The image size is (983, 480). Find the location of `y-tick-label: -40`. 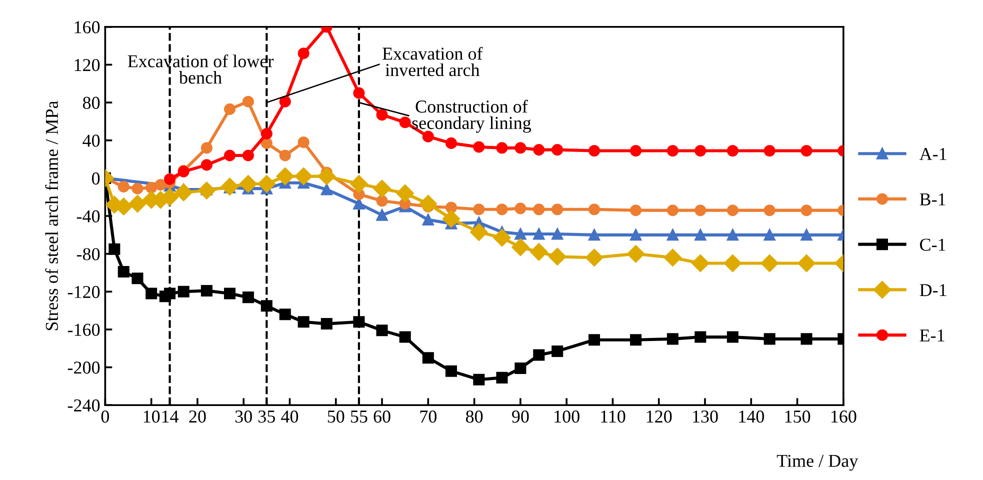

y-tick-label: -40 is located at coordinates (88, 216).